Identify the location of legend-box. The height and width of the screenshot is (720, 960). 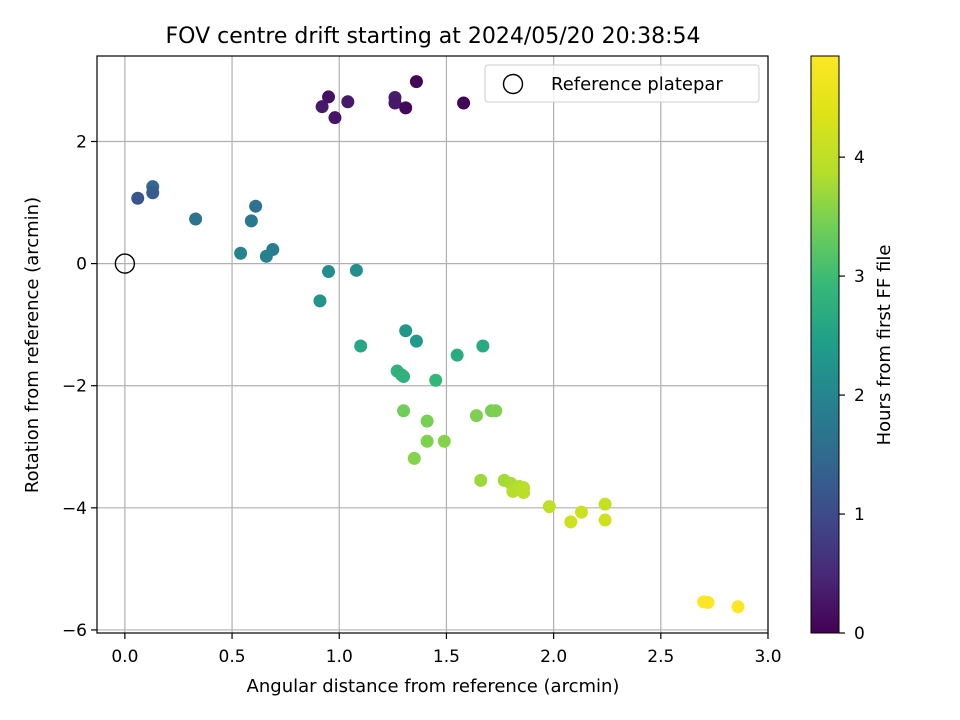
(622, 83).